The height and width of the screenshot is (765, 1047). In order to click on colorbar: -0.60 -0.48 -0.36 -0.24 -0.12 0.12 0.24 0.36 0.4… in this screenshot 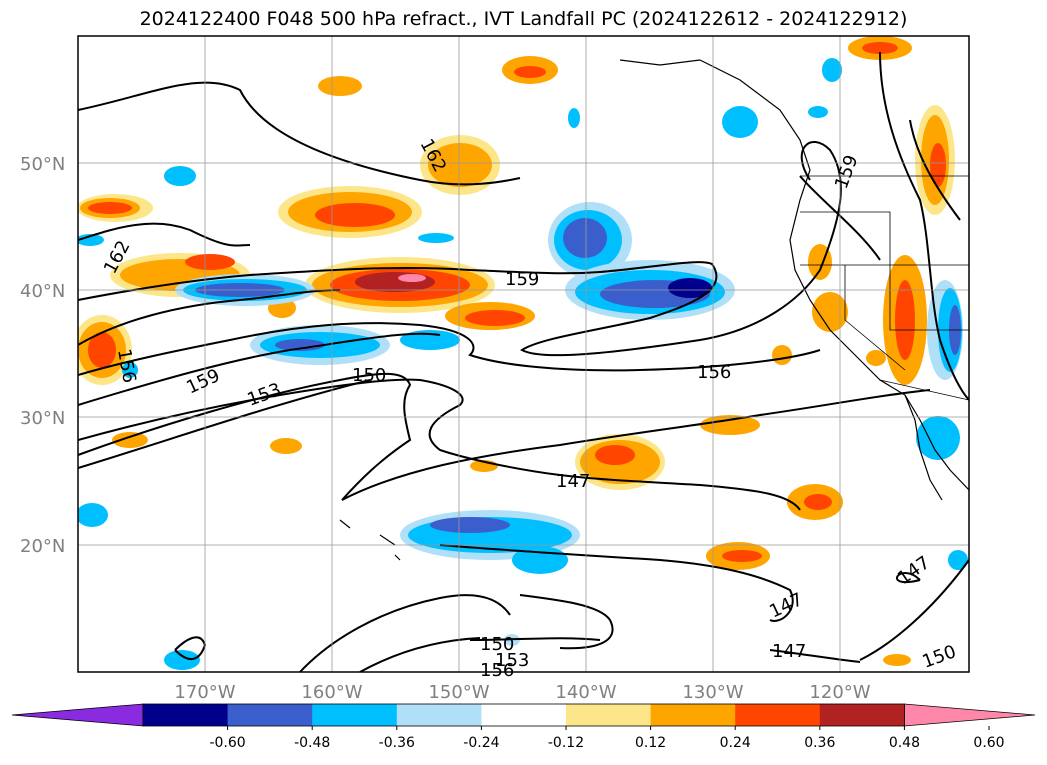, I will do `click(523, 727)`.